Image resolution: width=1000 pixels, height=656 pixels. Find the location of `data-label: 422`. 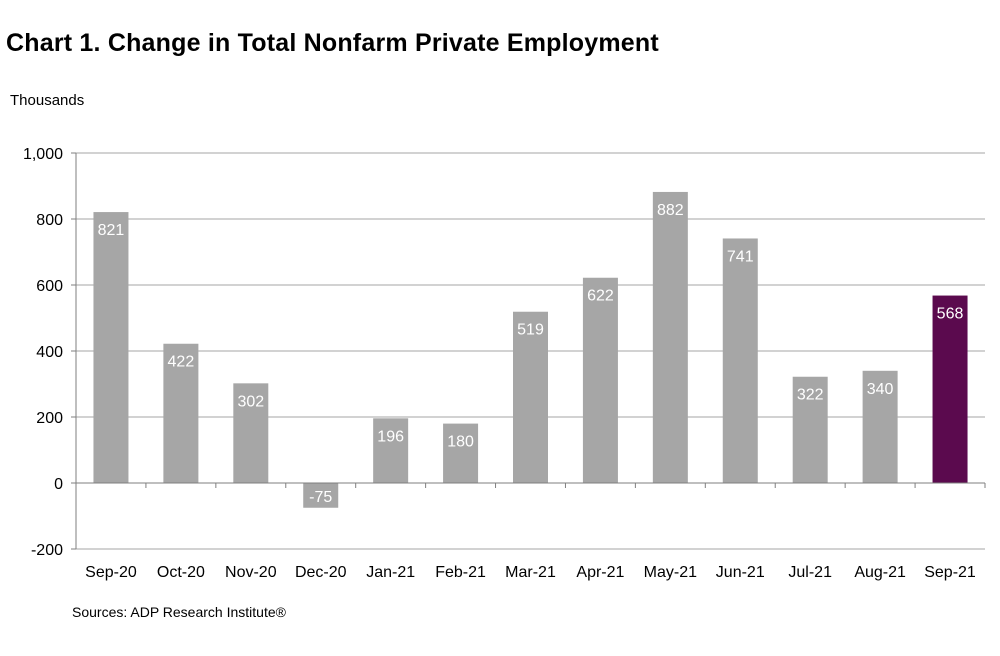

data-label: 422 is located at coordinates (181, 362).